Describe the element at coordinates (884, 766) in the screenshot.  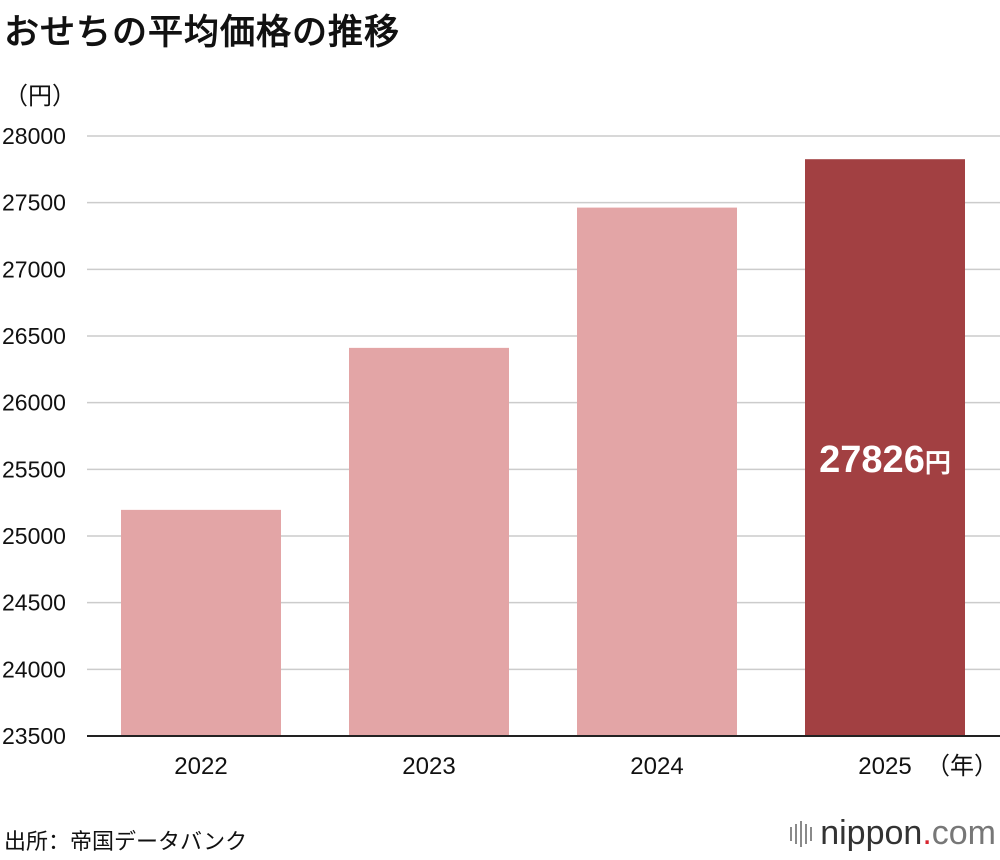
I see `x-tick-label: 2025` at that location.